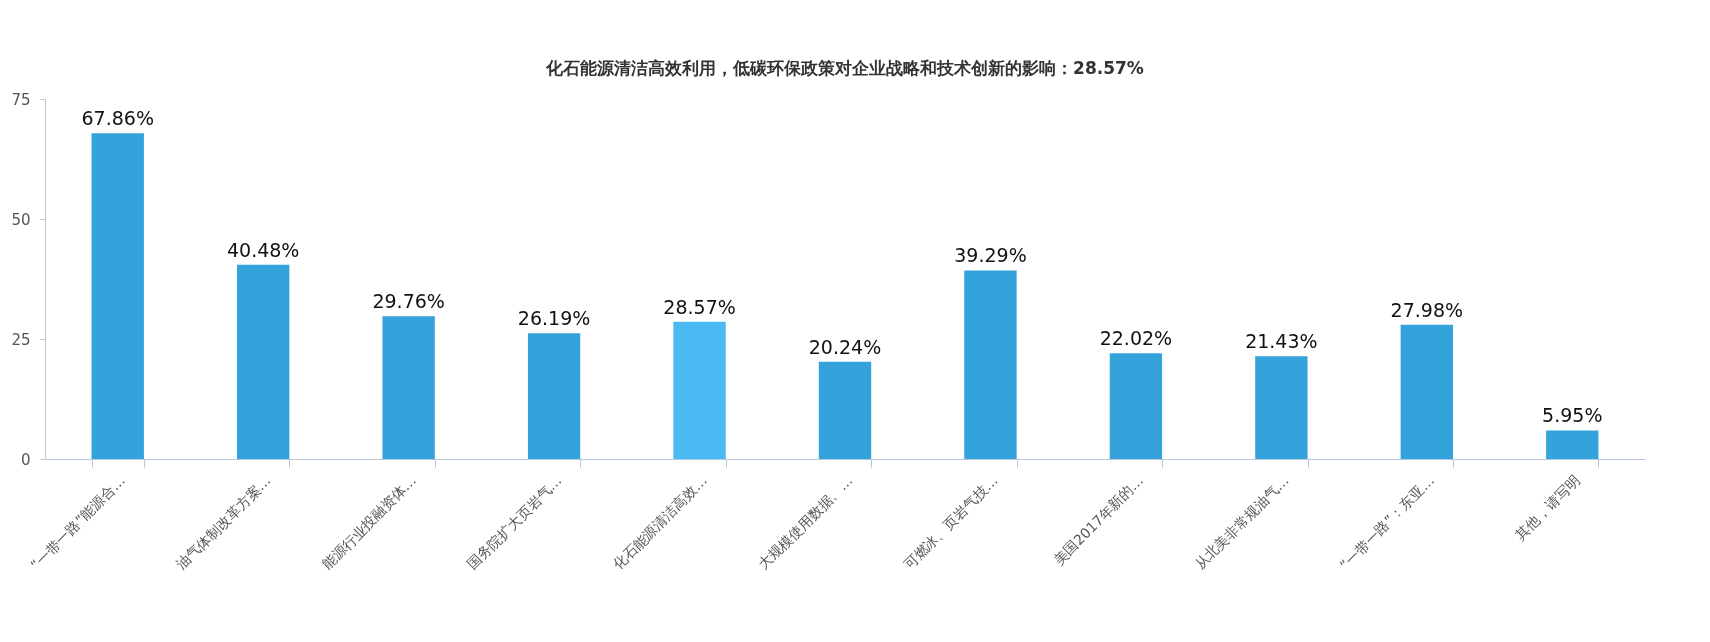 The width and height of the screenshot is (1710, 642). I want to click on y-tick-label: 0, so click(25, 459).